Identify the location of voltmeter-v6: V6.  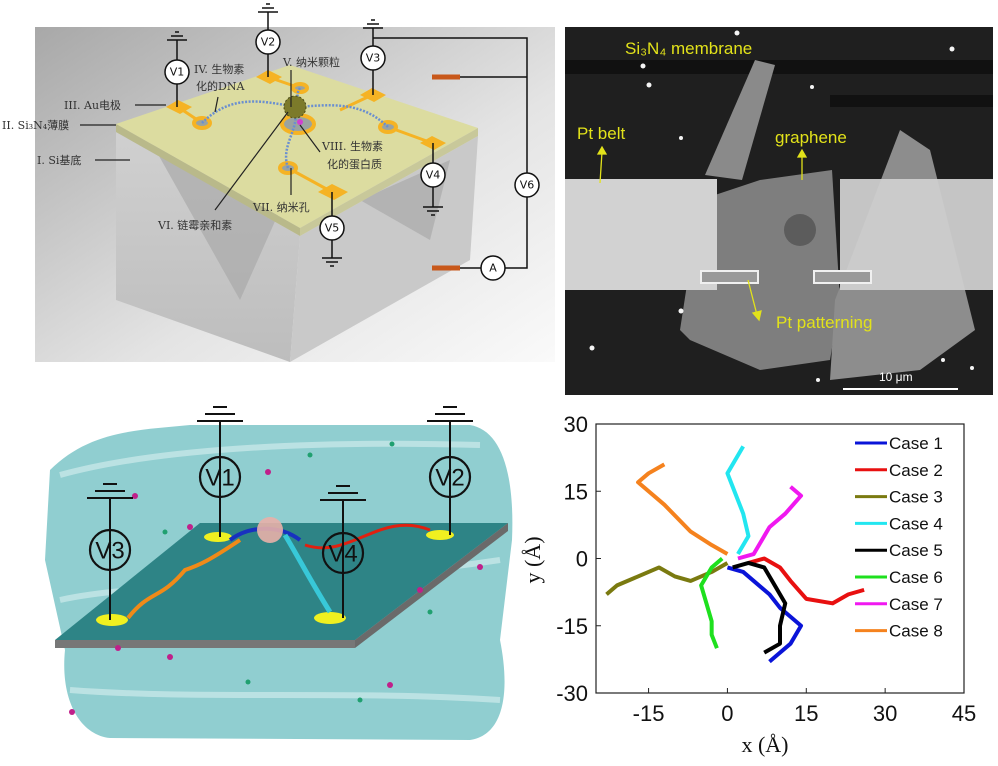
(527, 185).